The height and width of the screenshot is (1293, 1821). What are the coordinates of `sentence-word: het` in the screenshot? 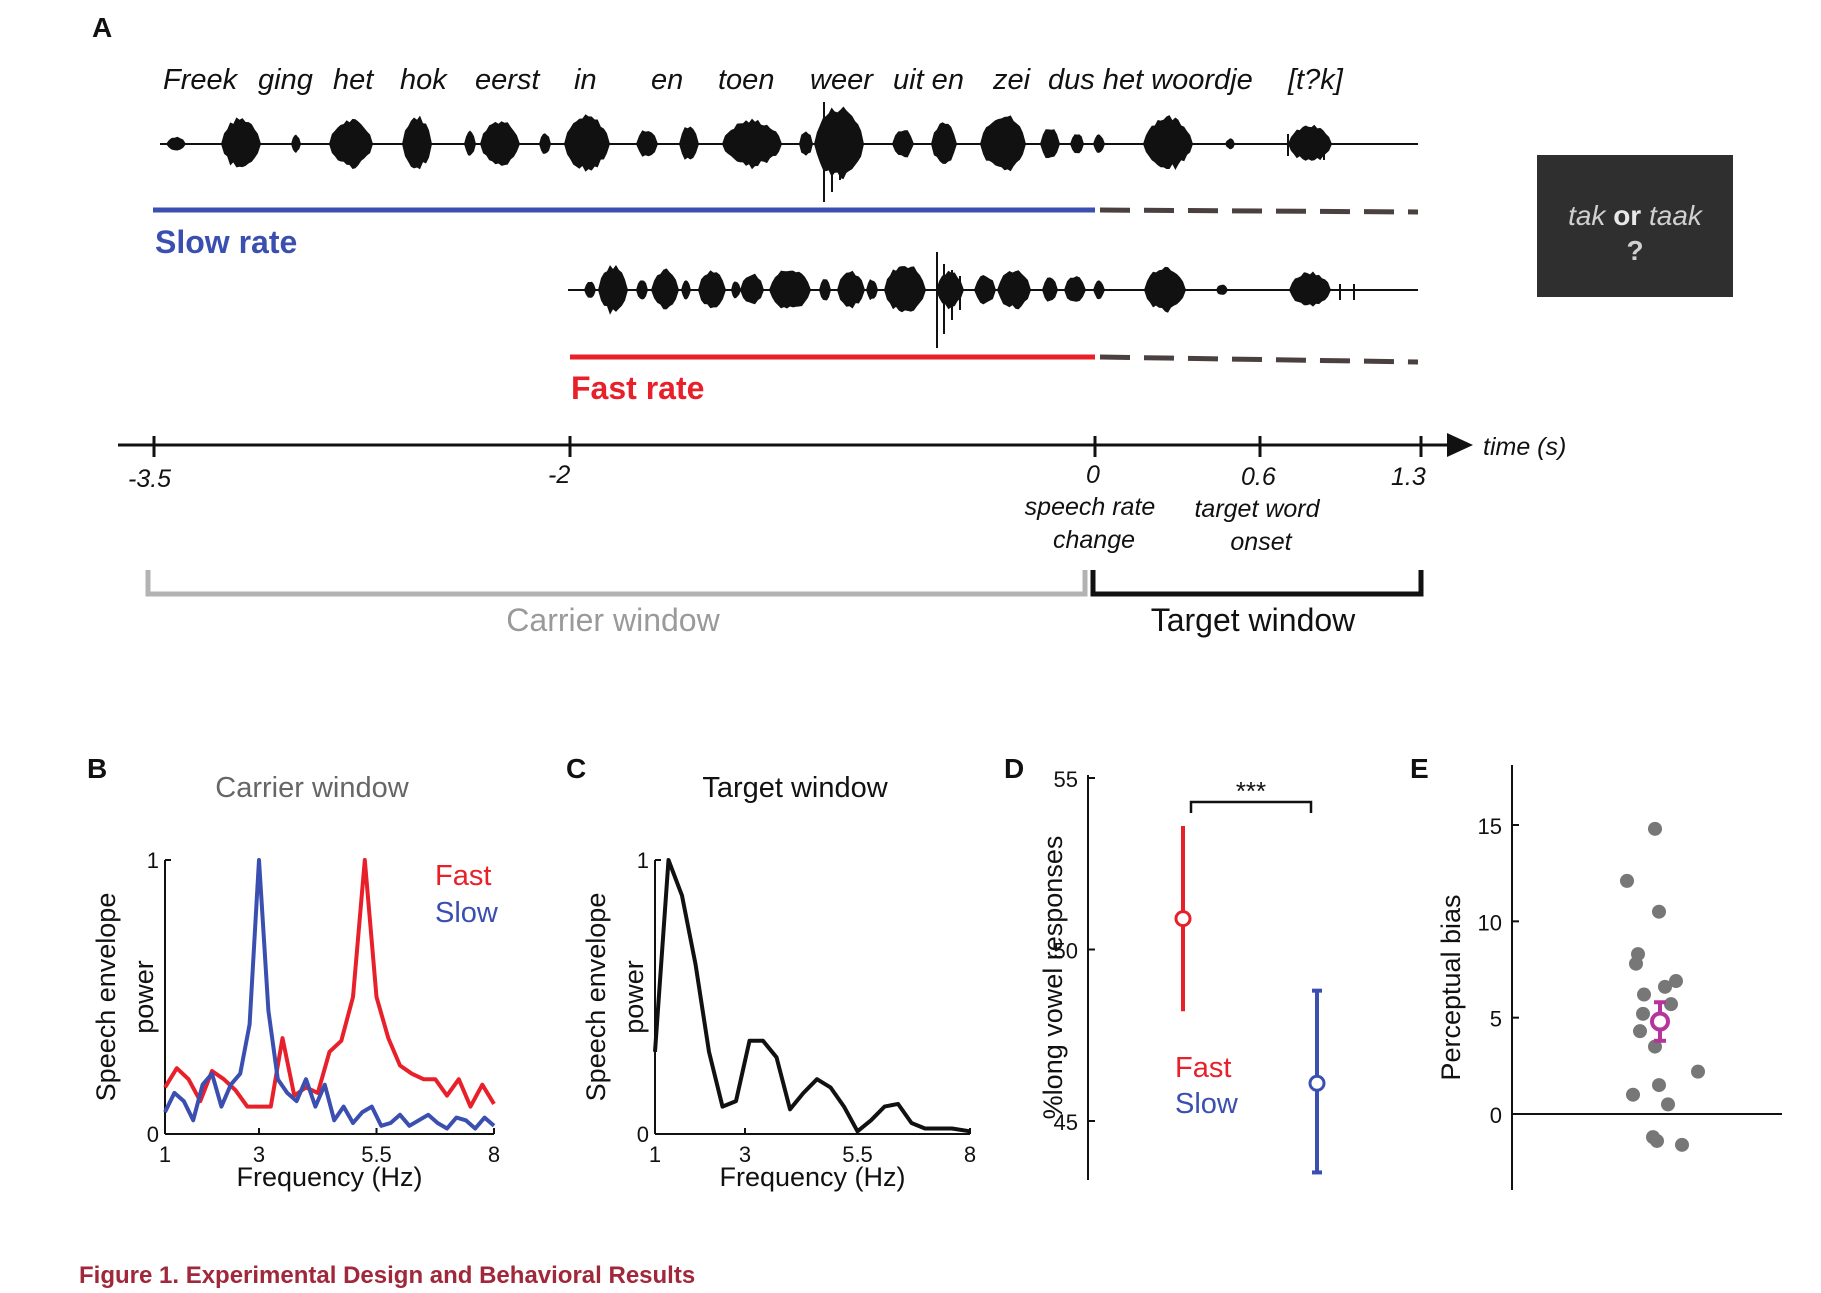 It's located at (354, 80).